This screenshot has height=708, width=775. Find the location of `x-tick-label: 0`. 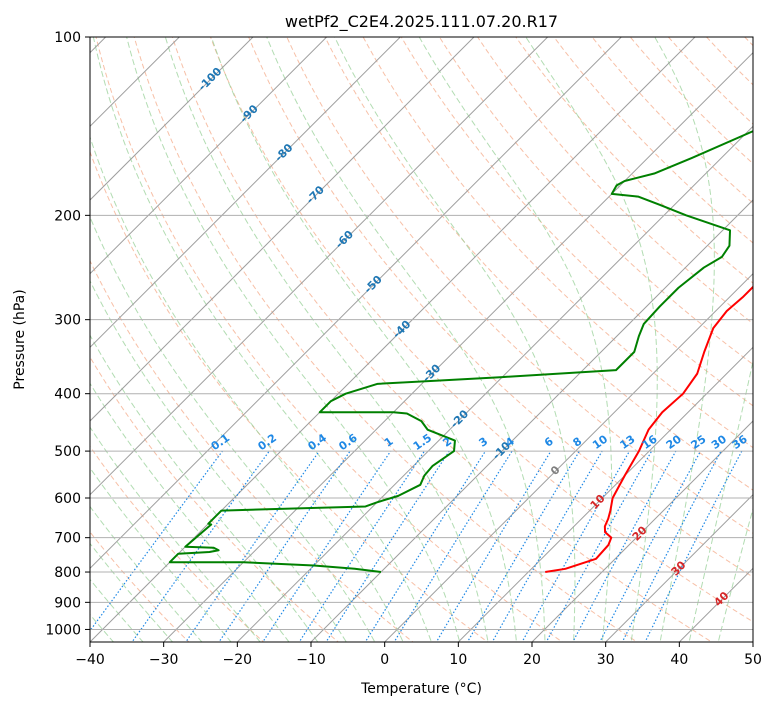

x-tick-label: 0 is located at coordinates (384, 660).